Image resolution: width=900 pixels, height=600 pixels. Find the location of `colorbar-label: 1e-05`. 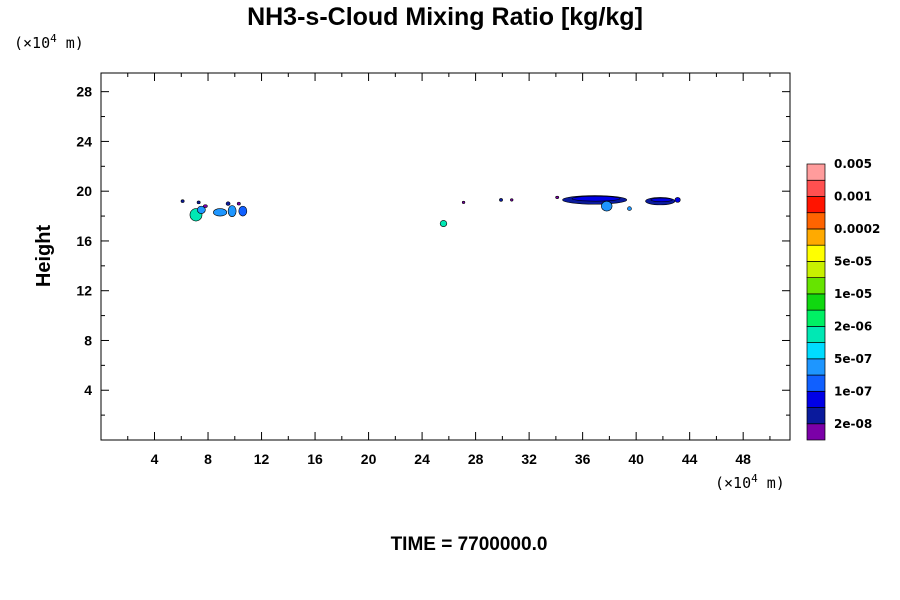

colorbar-label: 1e-05 is located at coordinates (853, 294).